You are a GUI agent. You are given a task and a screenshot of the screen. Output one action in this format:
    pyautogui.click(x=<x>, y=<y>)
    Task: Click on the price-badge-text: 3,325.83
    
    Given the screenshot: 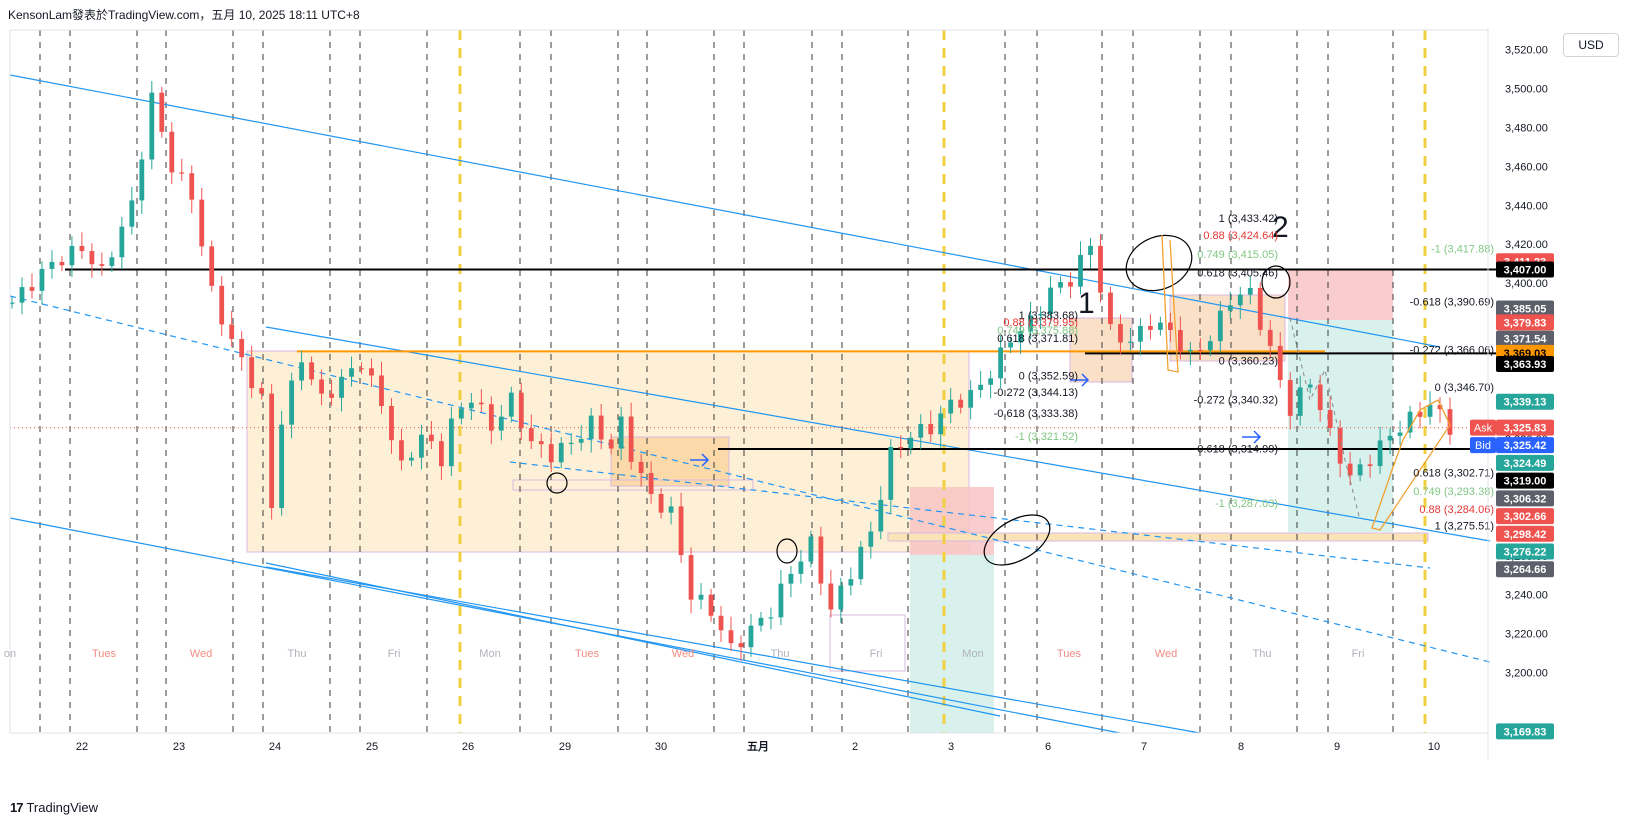 What is the action you would take?
    pyautogui.click(x=1525, y=429)
    